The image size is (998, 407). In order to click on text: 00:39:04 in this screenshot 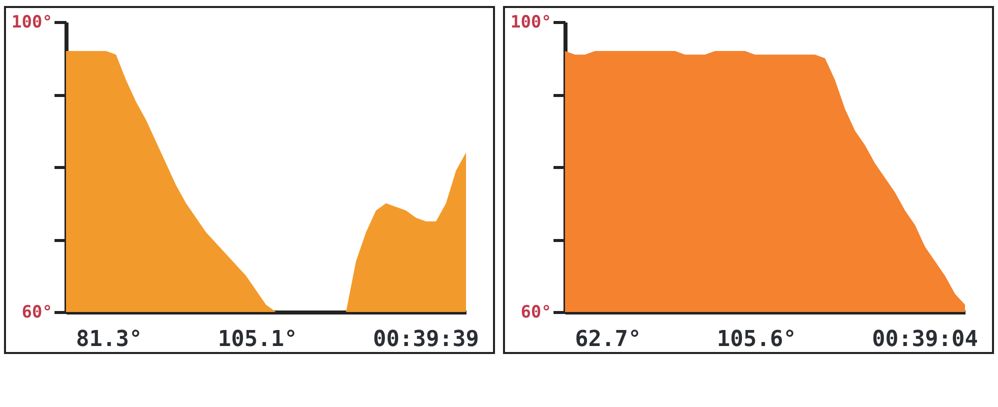, I will do `click(925, 339)`.